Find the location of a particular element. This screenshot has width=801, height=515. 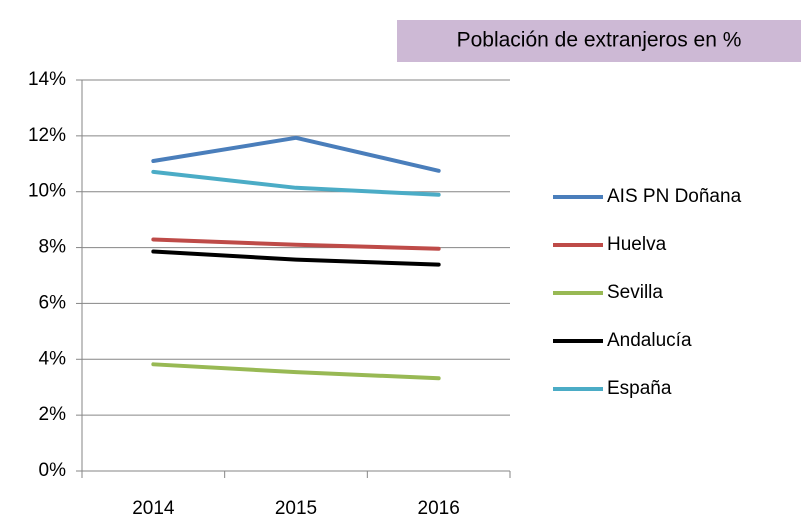

y-tick-label: 6% is located at coordinates (53, 302).